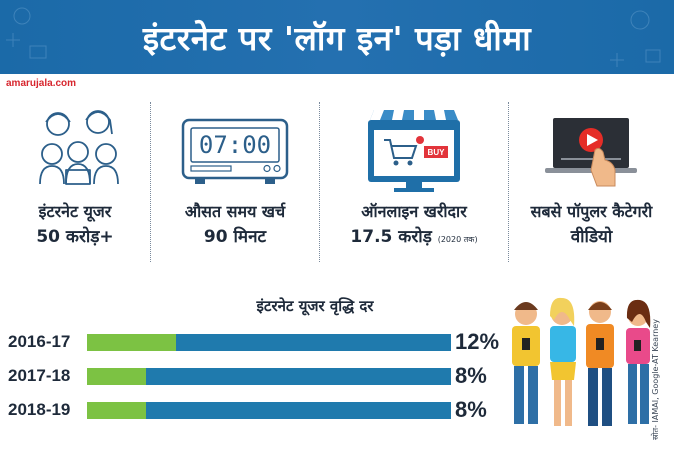 The width and height of the screenshot is (674, 455). I want to click on bar-category-label: 2017-18, so click(39, 375).